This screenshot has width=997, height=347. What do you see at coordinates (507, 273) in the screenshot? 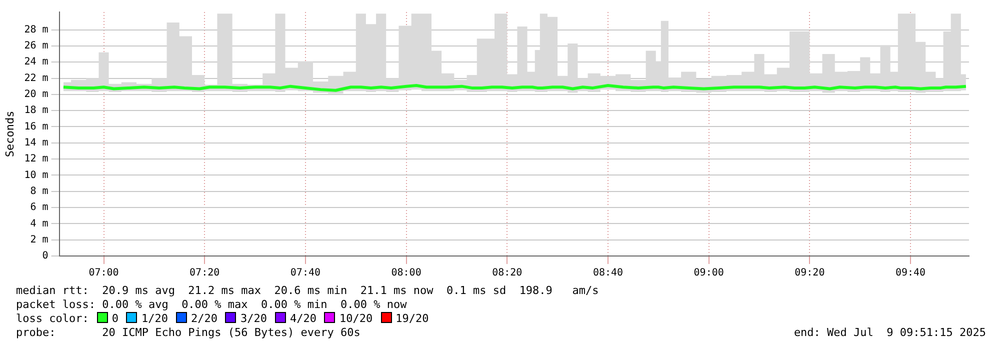
I see `x-tick-label: 08:20` at bounding box center [507, 273].